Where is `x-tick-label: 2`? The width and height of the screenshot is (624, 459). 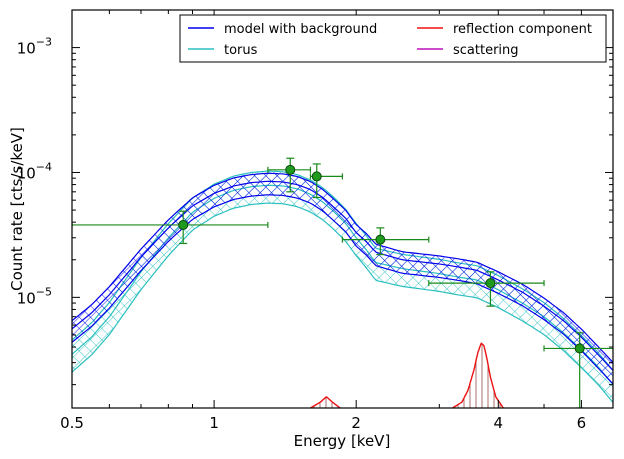 x-tick-label: 2 is located at coordinates (356, 423).